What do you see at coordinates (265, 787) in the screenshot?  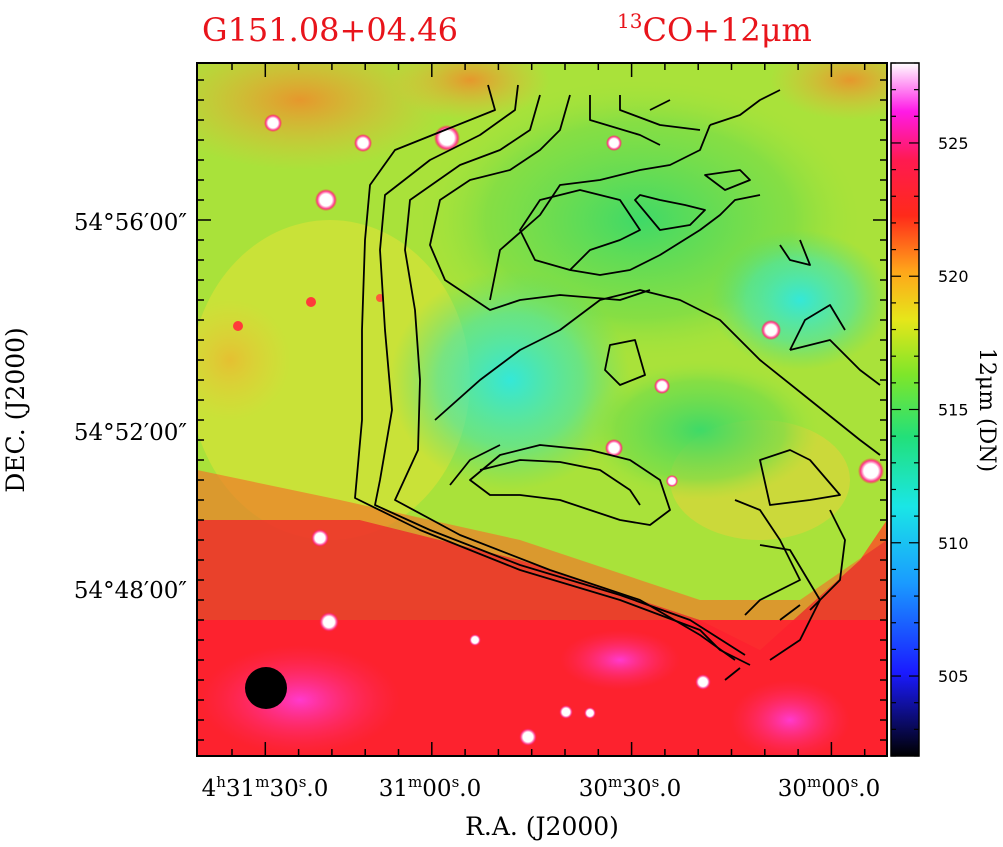 I see `ra-tick-label: 4h31m30s.0` at bounding box center [265, 787].